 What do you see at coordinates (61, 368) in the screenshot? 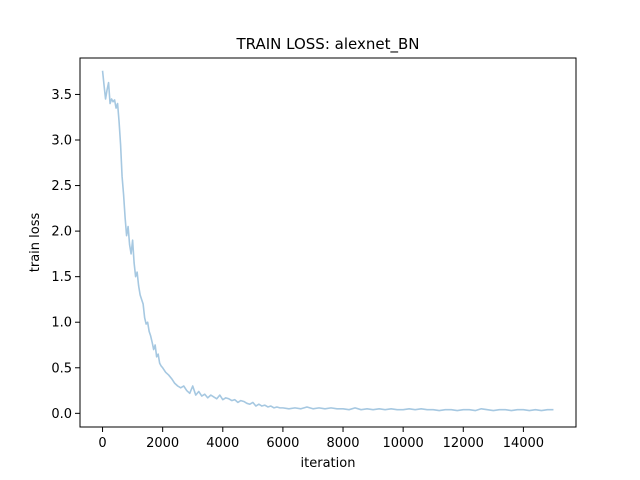
I see `y-tick-label: 0.5` at bounding box center [61, 368].